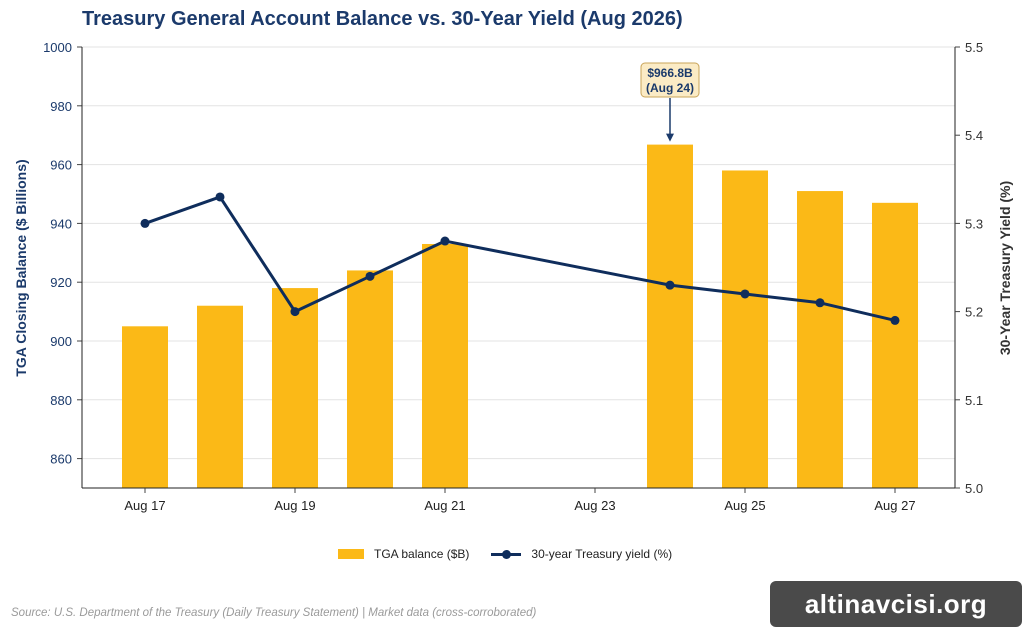 The width and height of the screenshot is (1024, 631). What do you see at coordinates (520, 258) in the screenshot?
I see `series-line-yield` at bounding box center [520, 258].